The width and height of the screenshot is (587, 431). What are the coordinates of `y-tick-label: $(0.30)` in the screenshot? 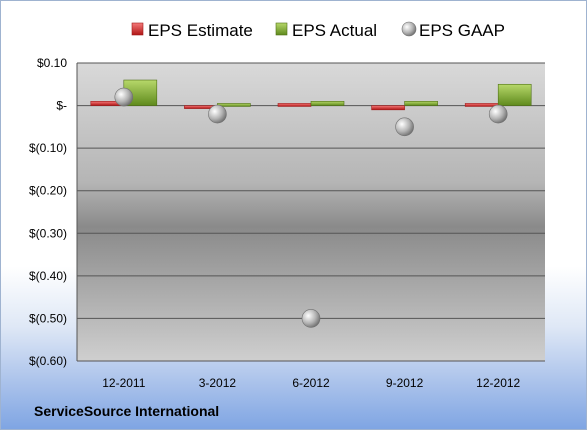 It's located at (48, 233).